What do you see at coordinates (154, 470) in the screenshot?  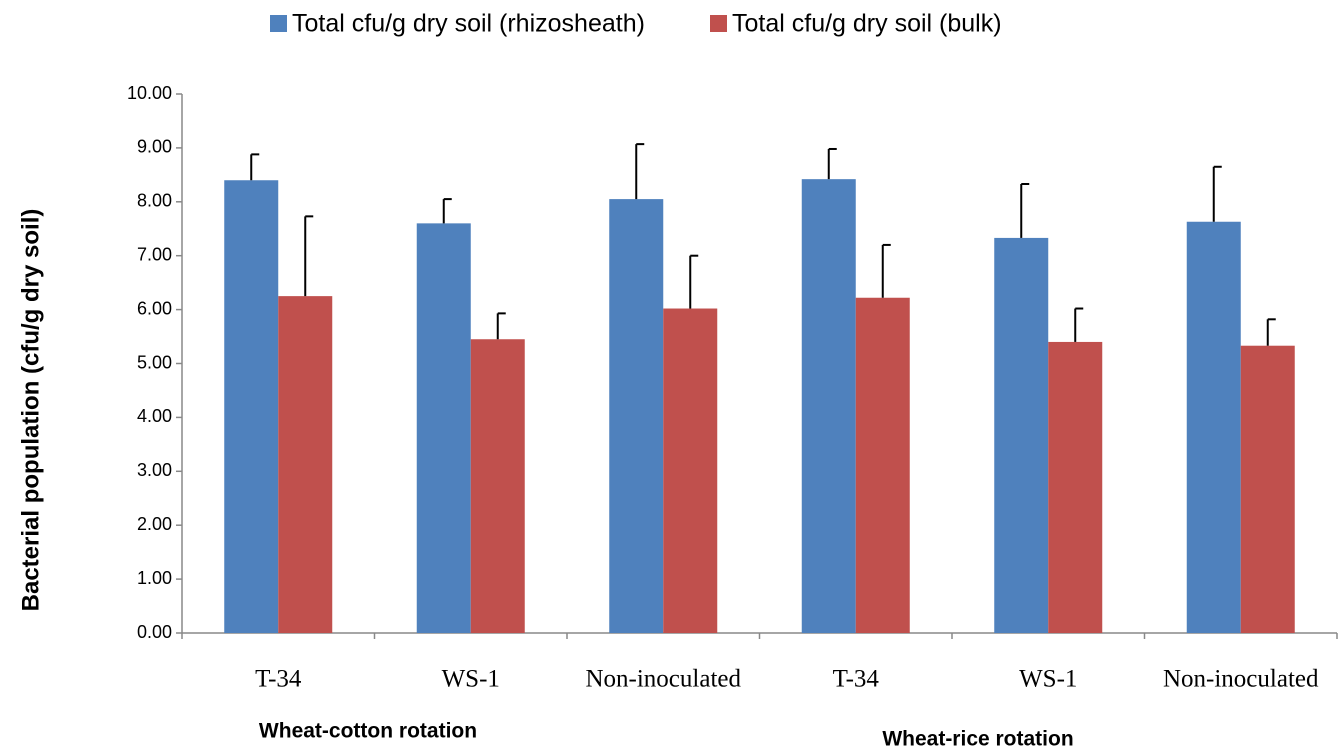 I see `y-tick-label: 3.00` at bounding box center [154, 470].